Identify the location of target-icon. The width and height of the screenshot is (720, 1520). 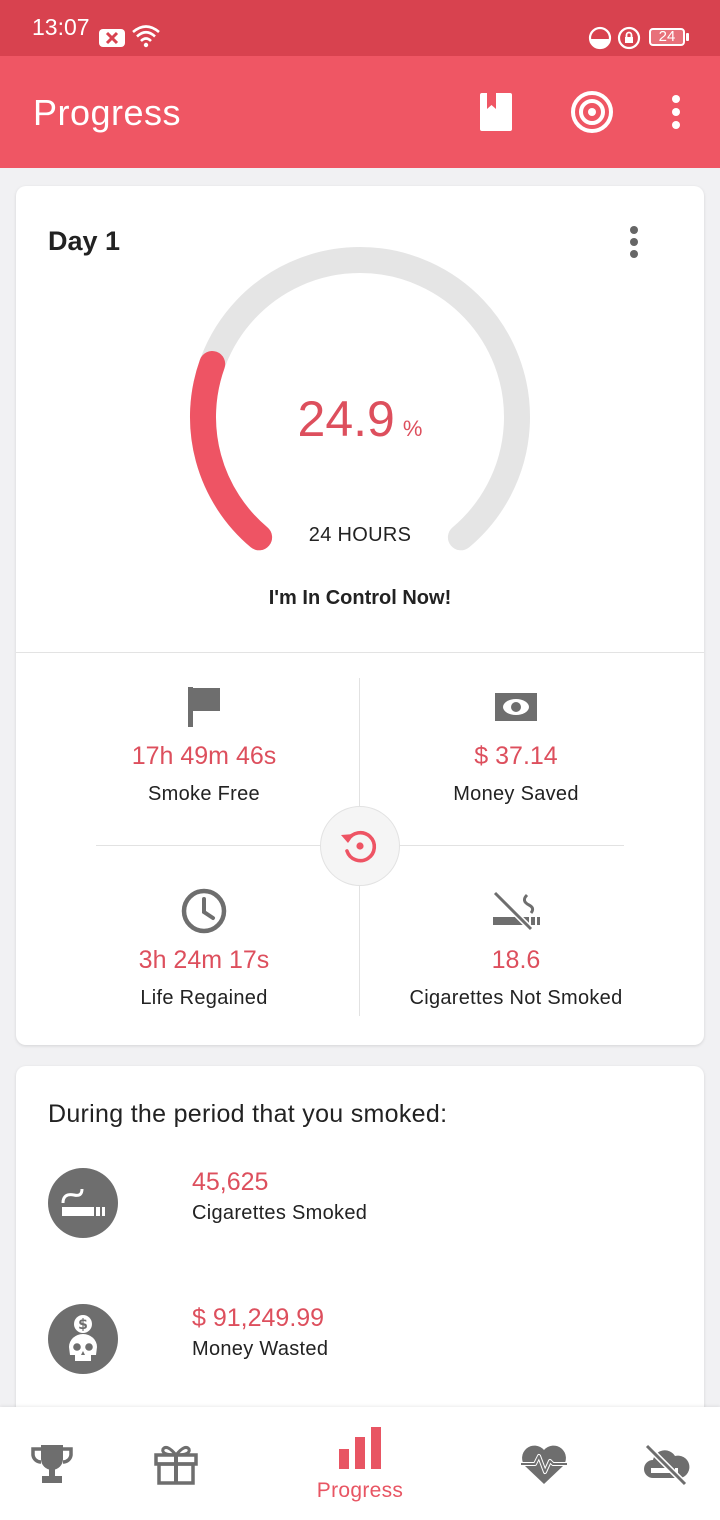
(592, 112).